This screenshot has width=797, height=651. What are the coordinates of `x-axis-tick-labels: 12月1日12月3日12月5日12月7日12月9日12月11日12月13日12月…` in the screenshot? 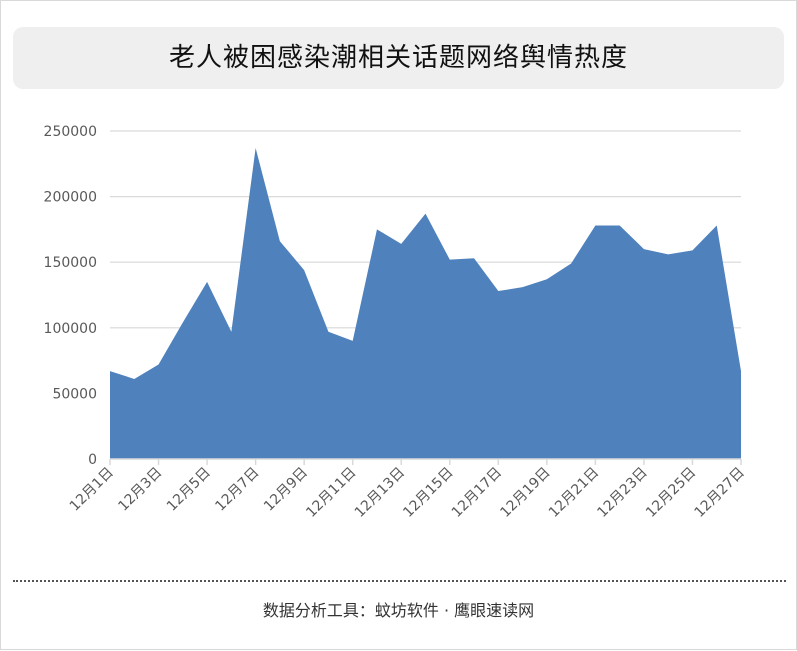 It's located at (407, 493).